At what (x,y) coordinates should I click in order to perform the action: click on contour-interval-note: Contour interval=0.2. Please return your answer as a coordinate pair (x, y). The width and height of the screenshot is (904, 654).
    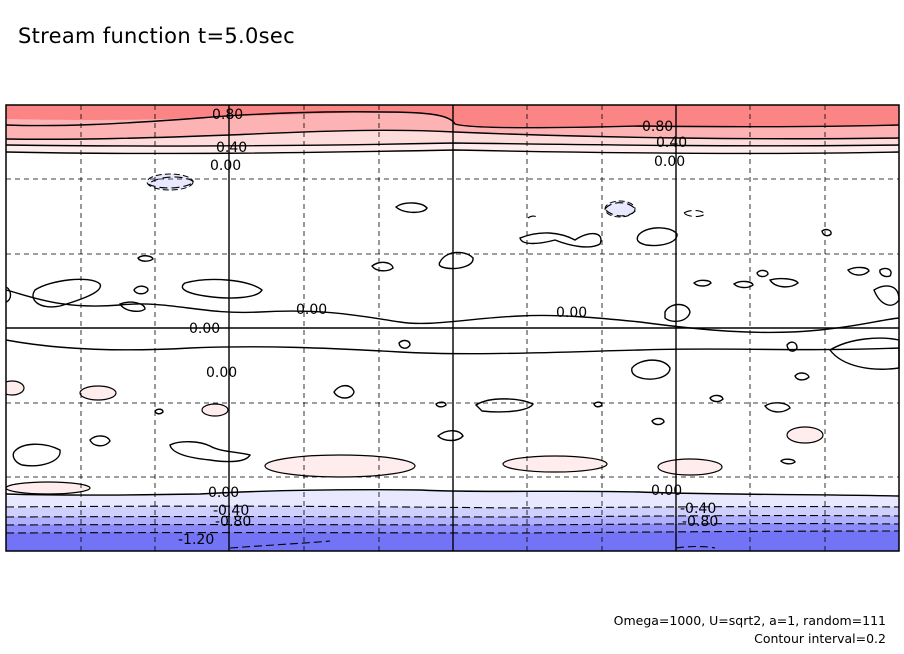
    Looking at the image, I should click on (820, 638).